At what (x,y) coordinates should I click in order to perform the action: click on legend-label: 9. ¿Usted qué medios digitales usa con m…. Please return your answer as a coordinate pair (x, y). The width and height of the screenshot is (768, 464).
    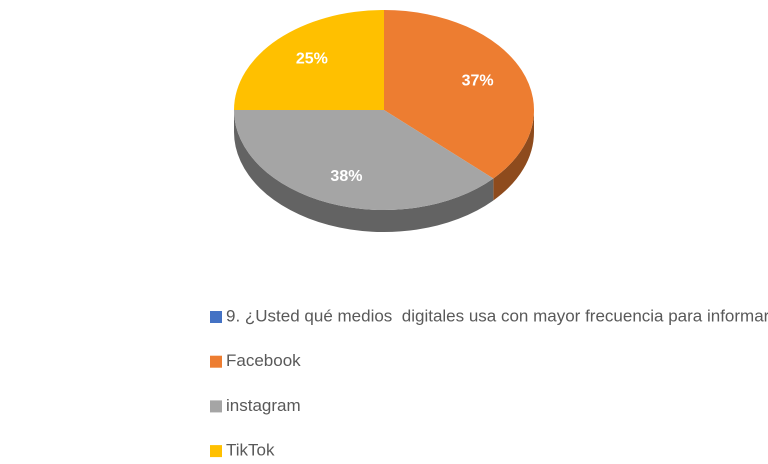
    Looking at the image, I should click on (497, 315).